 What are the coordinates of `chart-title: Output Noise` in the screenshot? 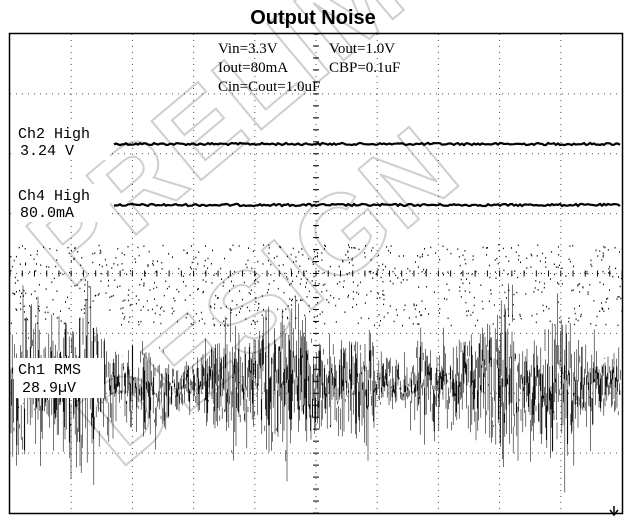 It's located at (313, 18).